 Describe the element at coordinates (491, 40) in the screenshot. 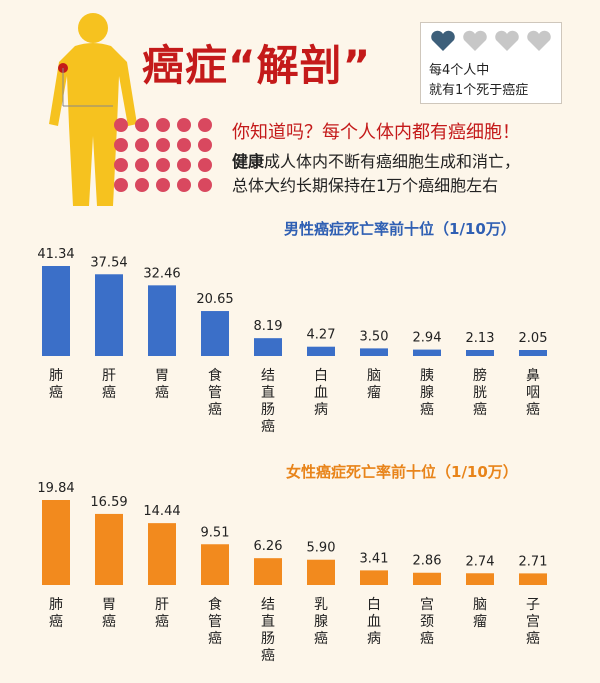

I see `heart-icons` at that location.